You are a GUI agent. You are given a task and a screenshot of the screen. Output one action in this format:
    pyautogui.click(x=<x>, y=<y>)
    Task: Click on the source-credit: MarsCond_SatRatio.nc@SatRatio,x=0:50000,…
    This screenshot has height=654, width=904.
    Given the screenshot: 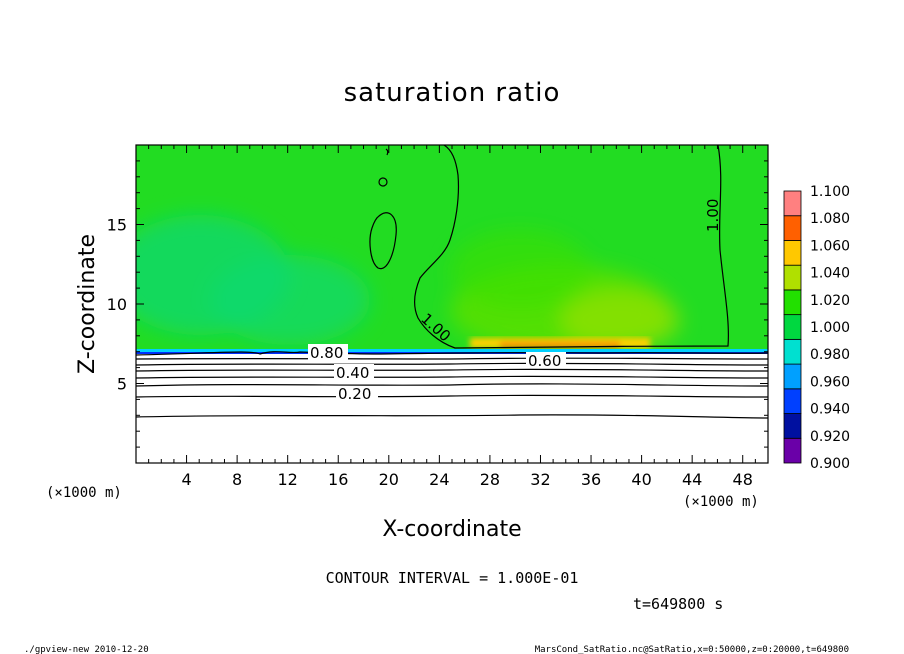 What is the action you would take?
    pyautogui.click(x=692, y=649)
    